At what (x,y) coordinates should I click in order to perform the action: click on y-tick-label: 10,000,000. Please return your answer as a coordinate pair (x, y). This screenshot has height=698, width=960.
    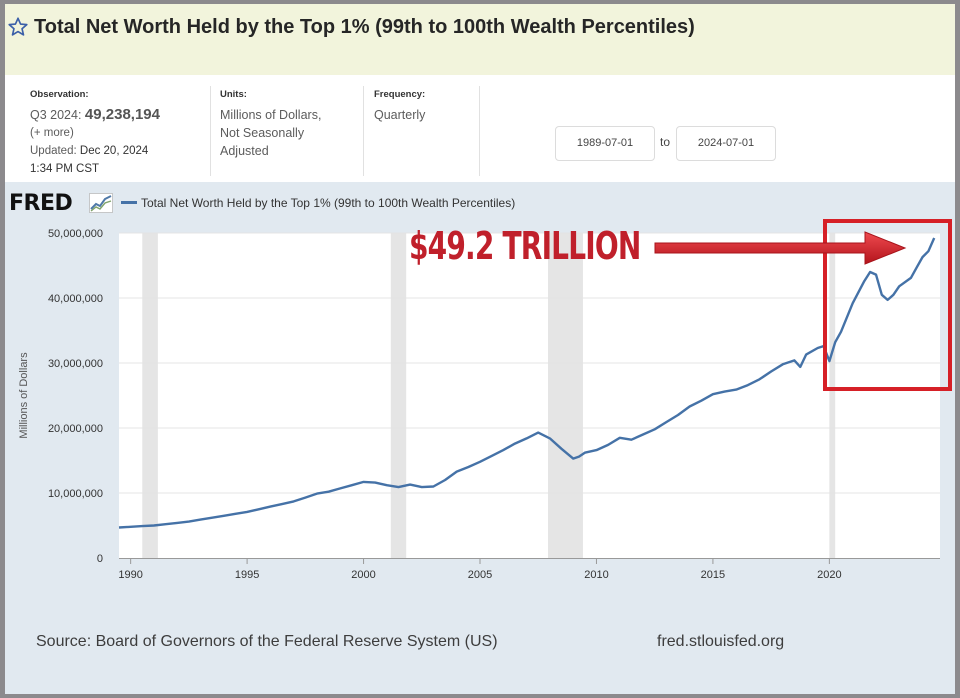
    Looking at the image, I should click on (75, 494).